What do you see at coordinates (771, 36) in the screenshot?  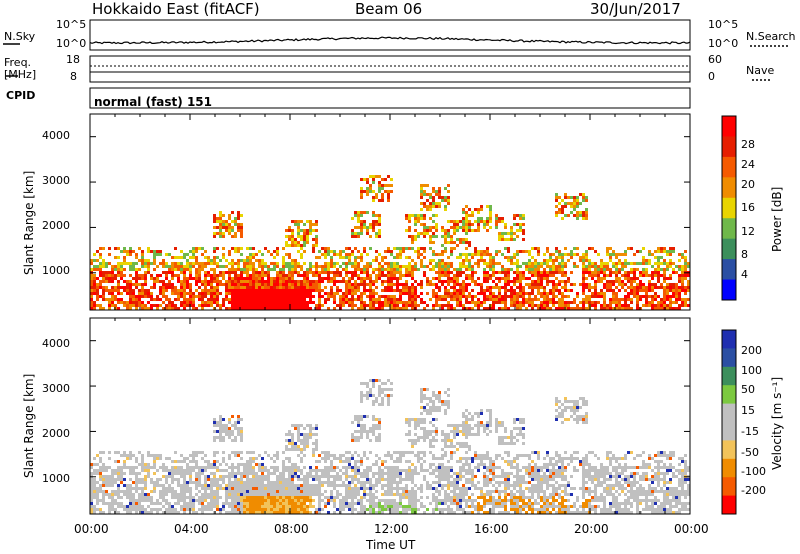 I see `nsearch-label: N.Search` at bounding box center [771, 36].